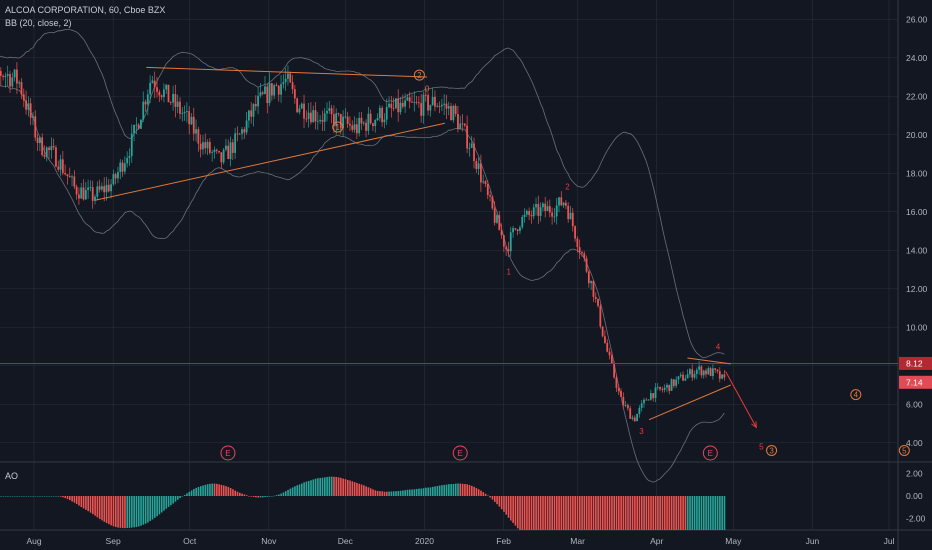 The height and width of the screenshot is (550, 932). Describe the element at coordinates (424, 541) in the screenshot. I see `time-tick-label: 2020` at that location.